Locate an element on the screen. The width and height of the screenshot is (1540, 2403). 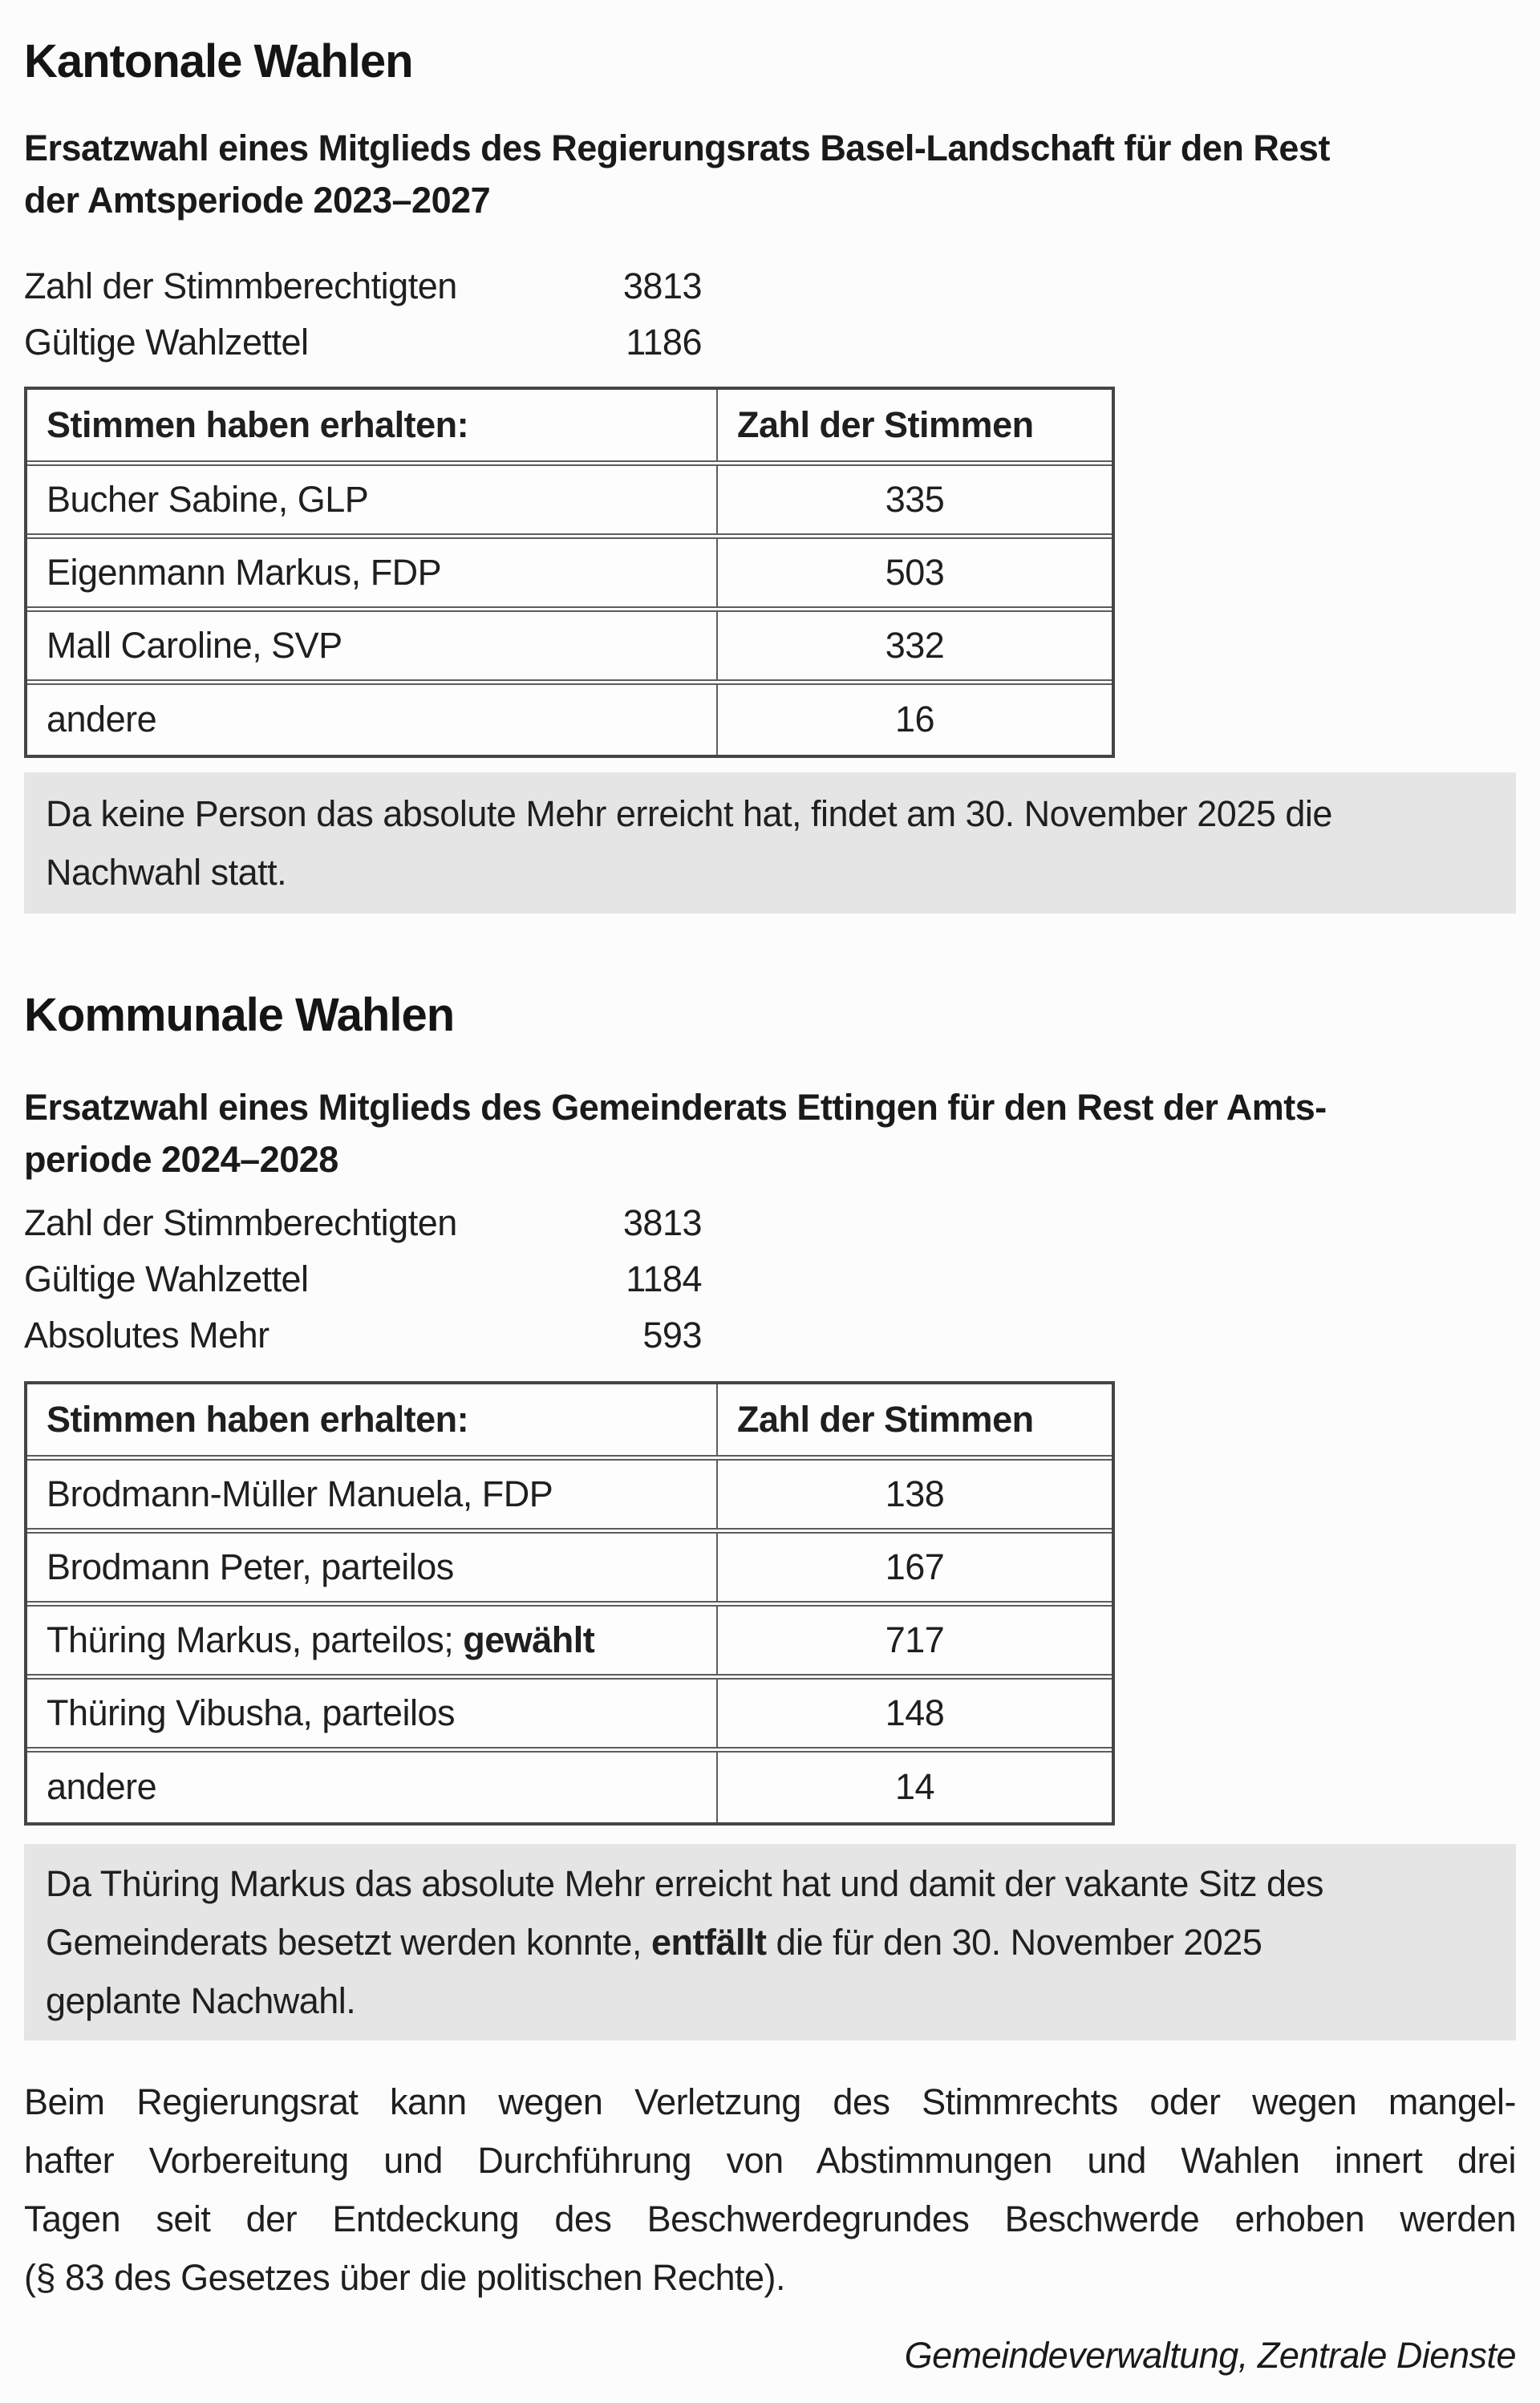
section-title-kantonale-wahlen: Kantonale Wahlen is located at coordinates (219, 61).